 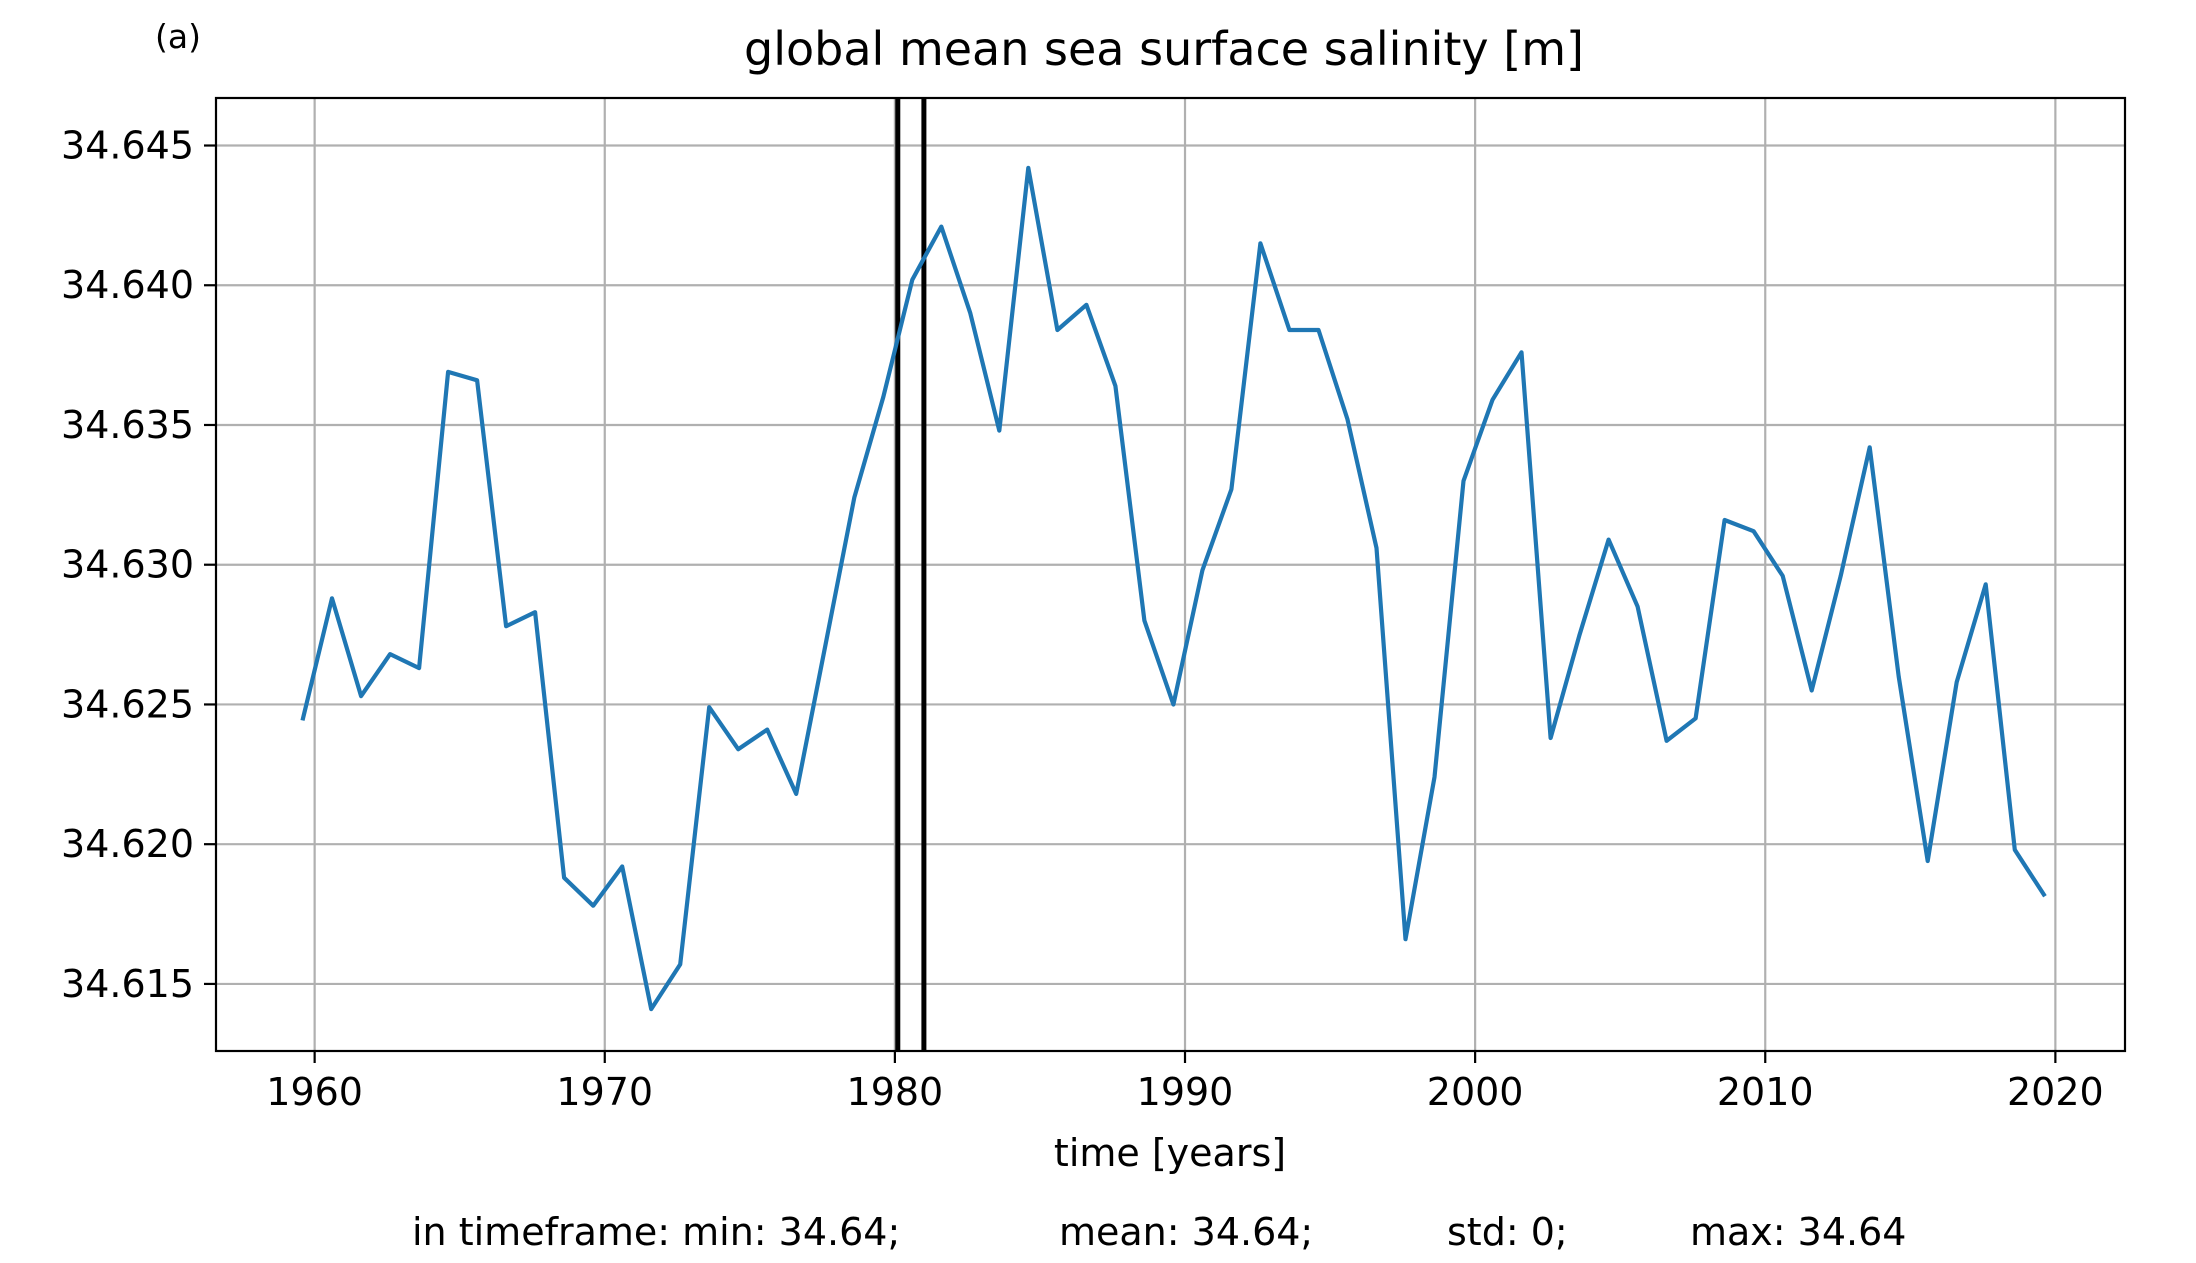 What do you see at coordinates (127, 285) in the screenshot?
I see `y-tick-label: 34.640` at bounding box center [127, 285].